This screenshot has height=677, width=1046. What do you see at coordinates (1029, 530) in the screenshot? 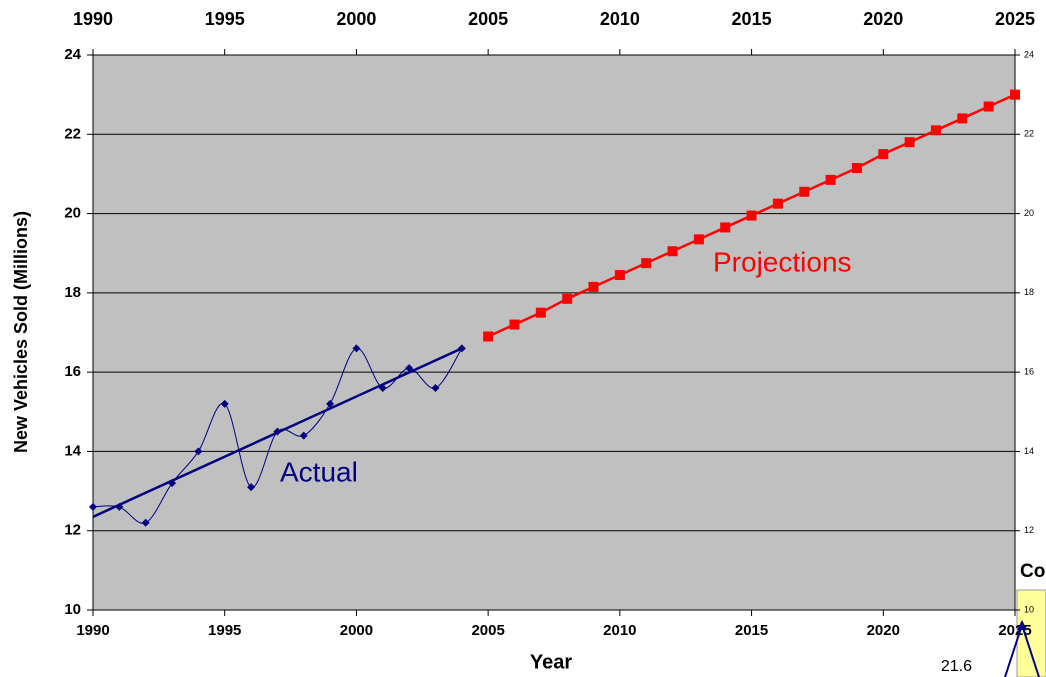
I see `y2-tick-label: 12` at bounding box center [1029, 530].